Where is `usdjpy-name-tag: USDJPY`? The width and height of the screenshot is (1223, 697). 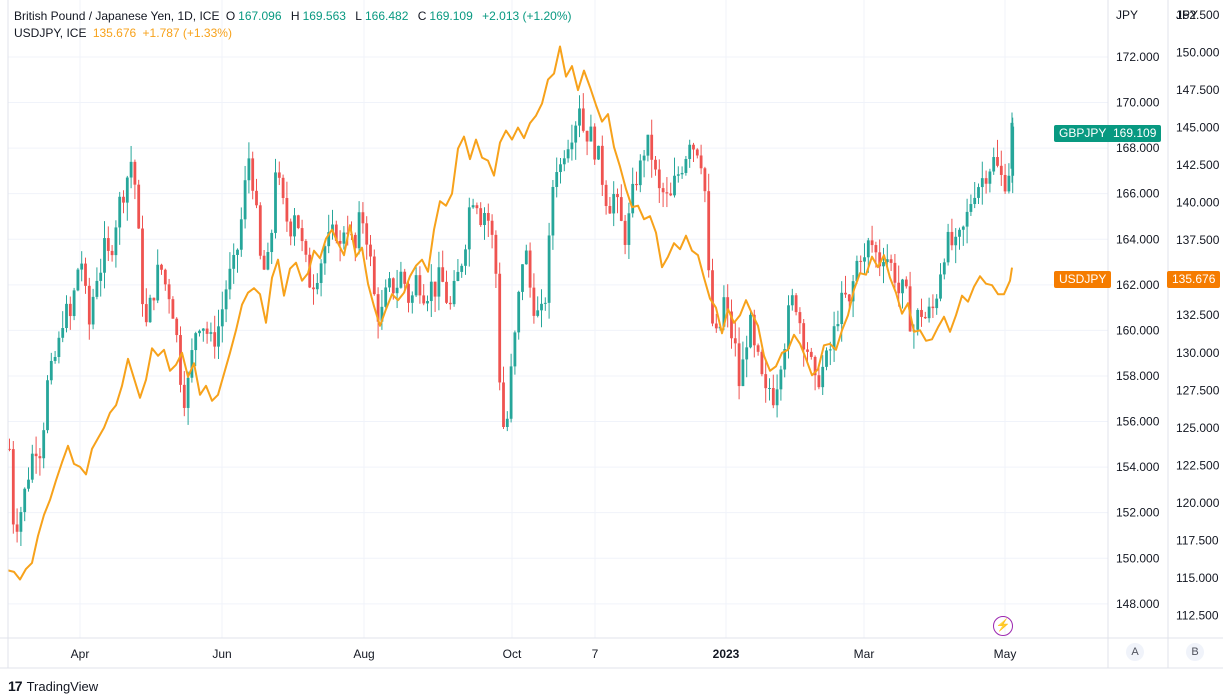 usdjpy-name-tag: USDJPY is located at coordinates (1083, 279).